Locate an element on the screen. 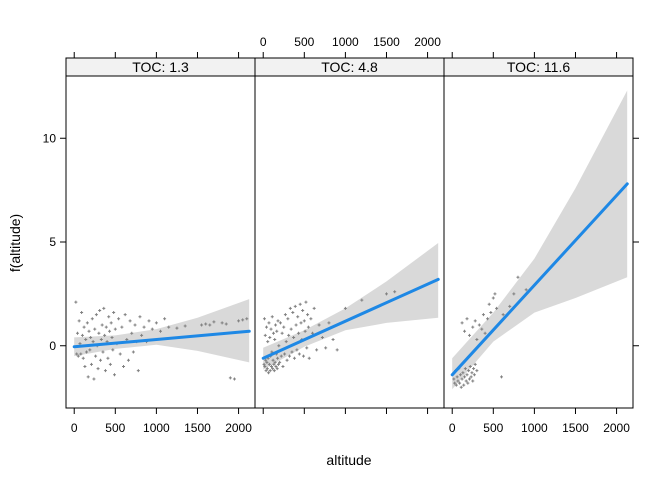 The image size is (672, 480). confidence-band is located at coordinates (351, 306).